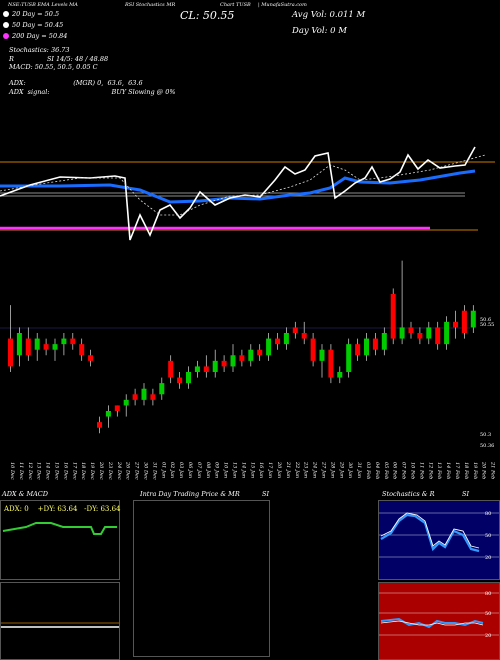  What do you see at coordinates (493, 470) in the screenshot?
I see `x-tick-label: 21 Feb` at bounding box center [493, 470].